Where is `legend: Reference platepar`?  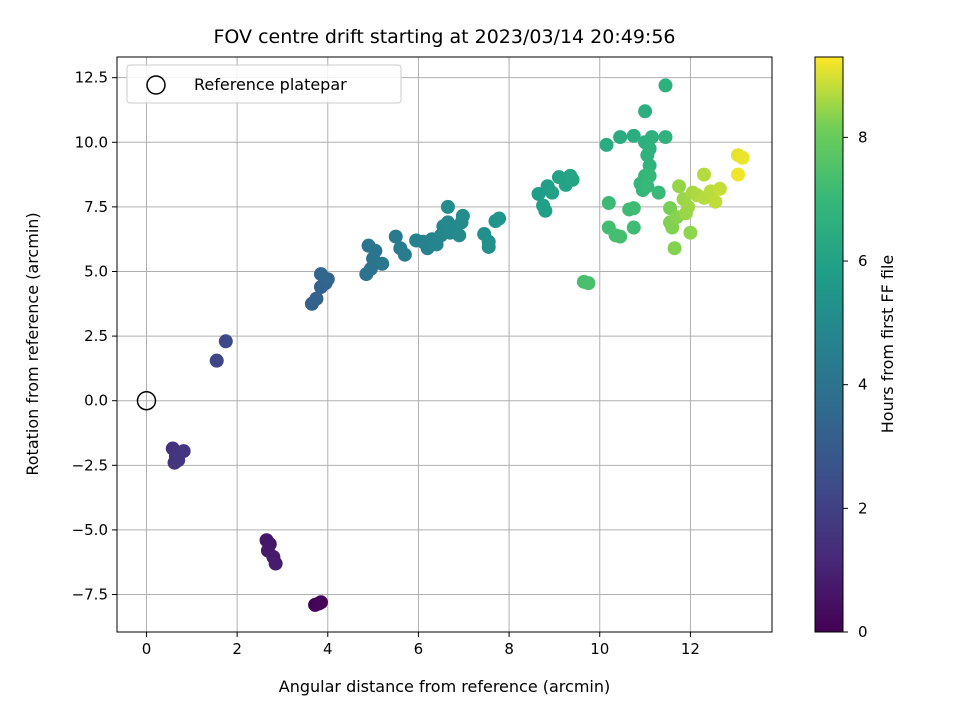
legend: Reference platepar is located at coordinates (264, 84).